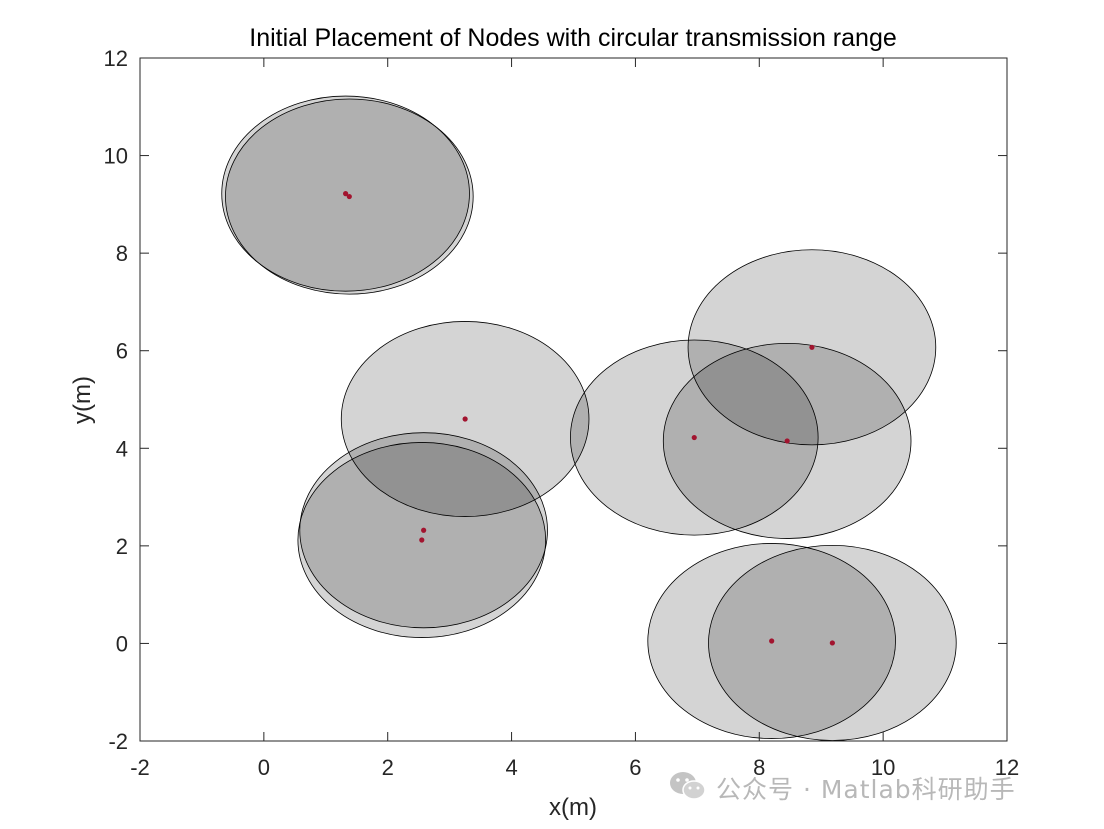 The image size is (1104, 829). What do you see at coordinates (759, 767) in the screenshot?
I see `x-tick-label: 8` at bounding box center [759, 767].